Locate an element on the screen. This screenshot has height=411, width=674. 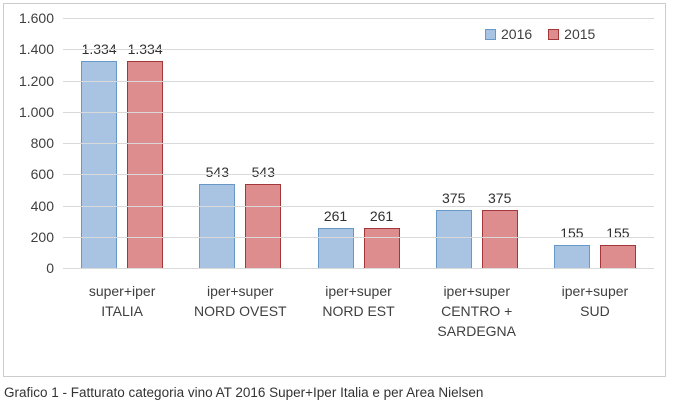
y-axis-tick-label: 1.400 is located at coordinates (36, 49).